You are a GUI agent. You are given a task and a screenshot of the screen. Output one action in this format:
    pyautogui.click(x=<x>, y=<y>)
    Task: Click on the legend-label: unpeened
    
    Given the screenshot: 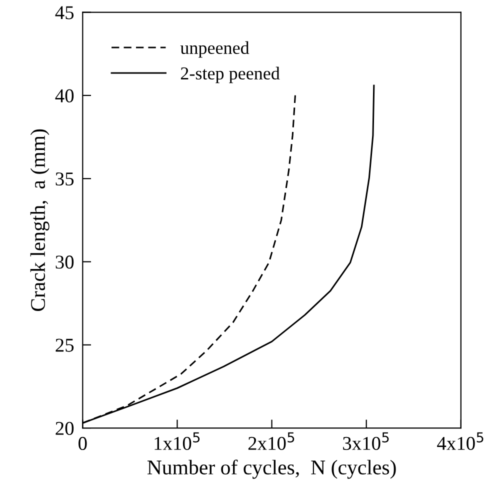 What is the action you would take?
    pyautogui.click(x=215, y=49)
    